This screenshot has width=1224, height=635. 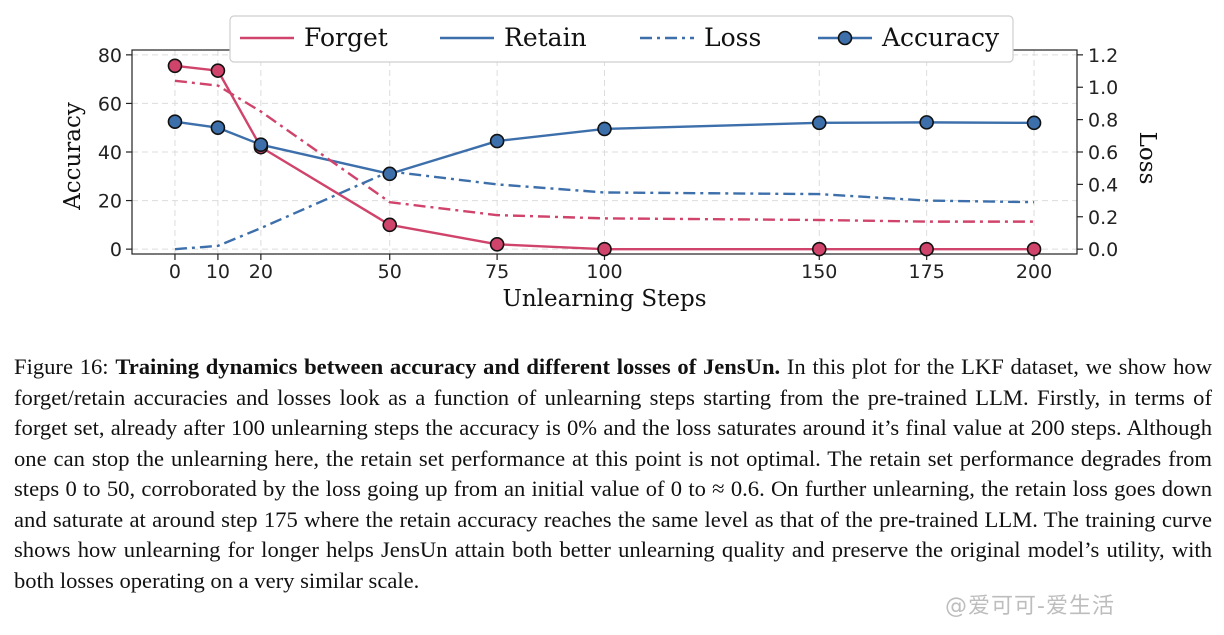 What do you see at coordinates (732, 37) in the screenshot?
I see `legend-label-loss: Loss` at bounding box center [732, 37].